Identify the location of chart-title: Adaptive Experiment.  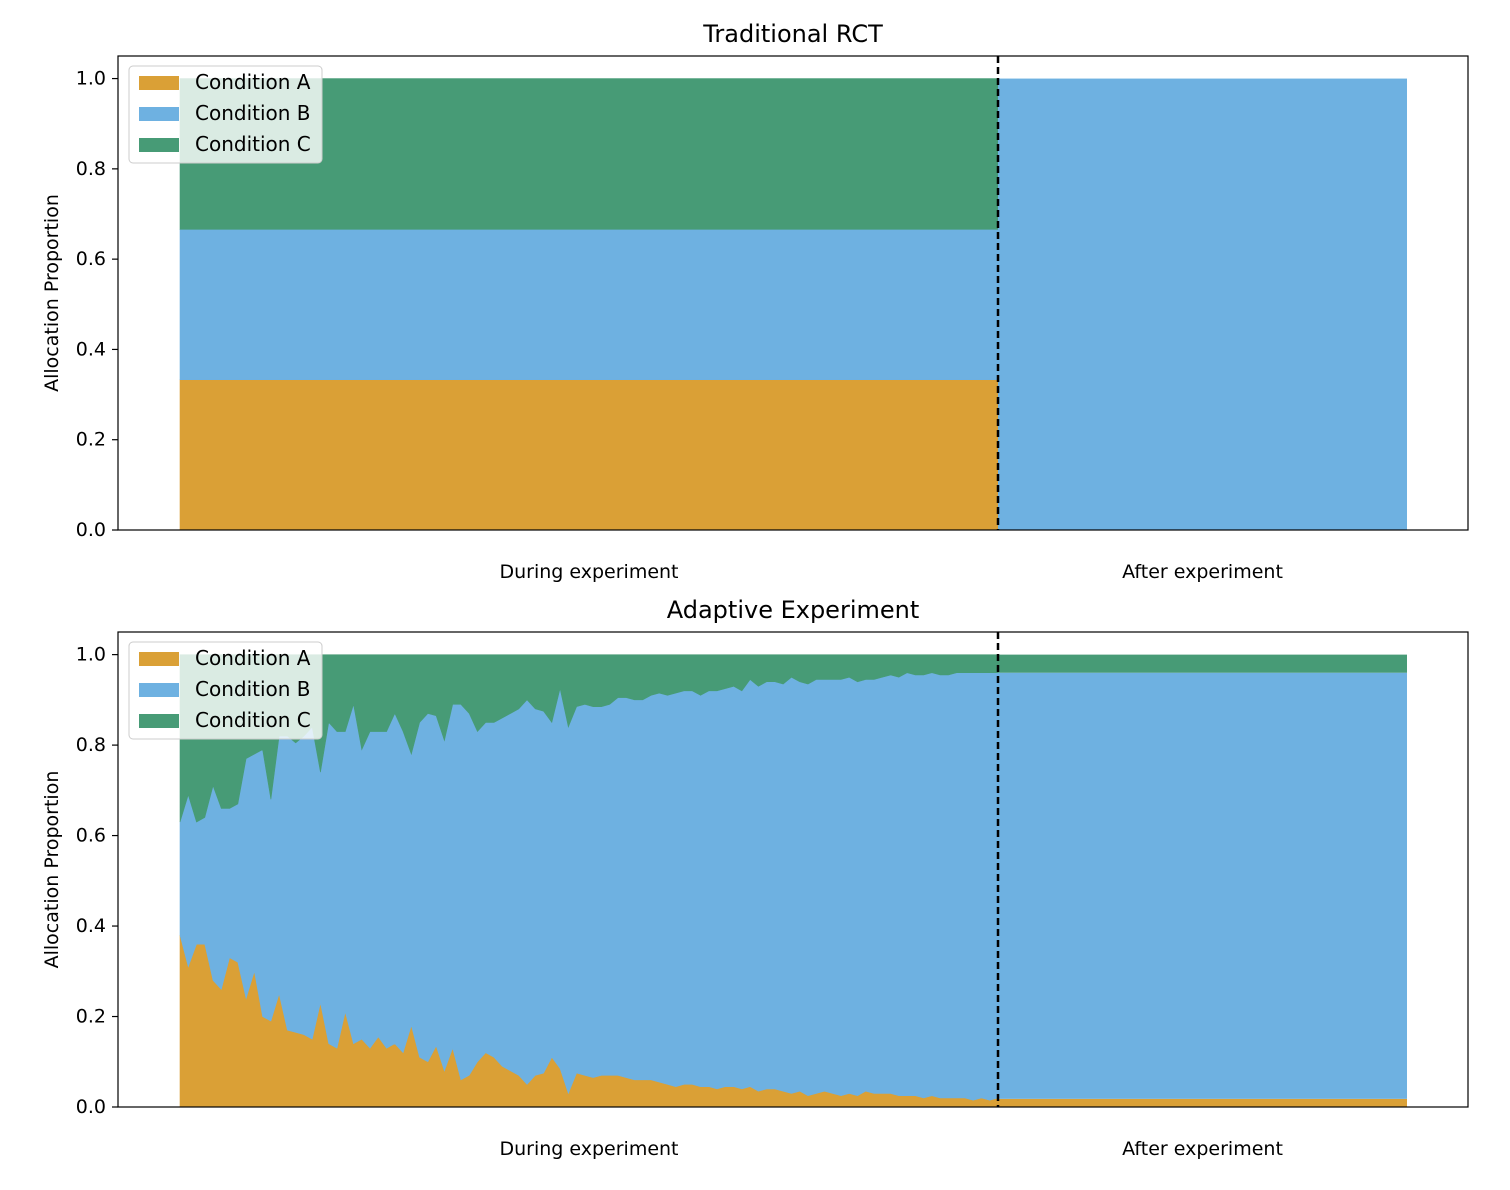
(793, 610).